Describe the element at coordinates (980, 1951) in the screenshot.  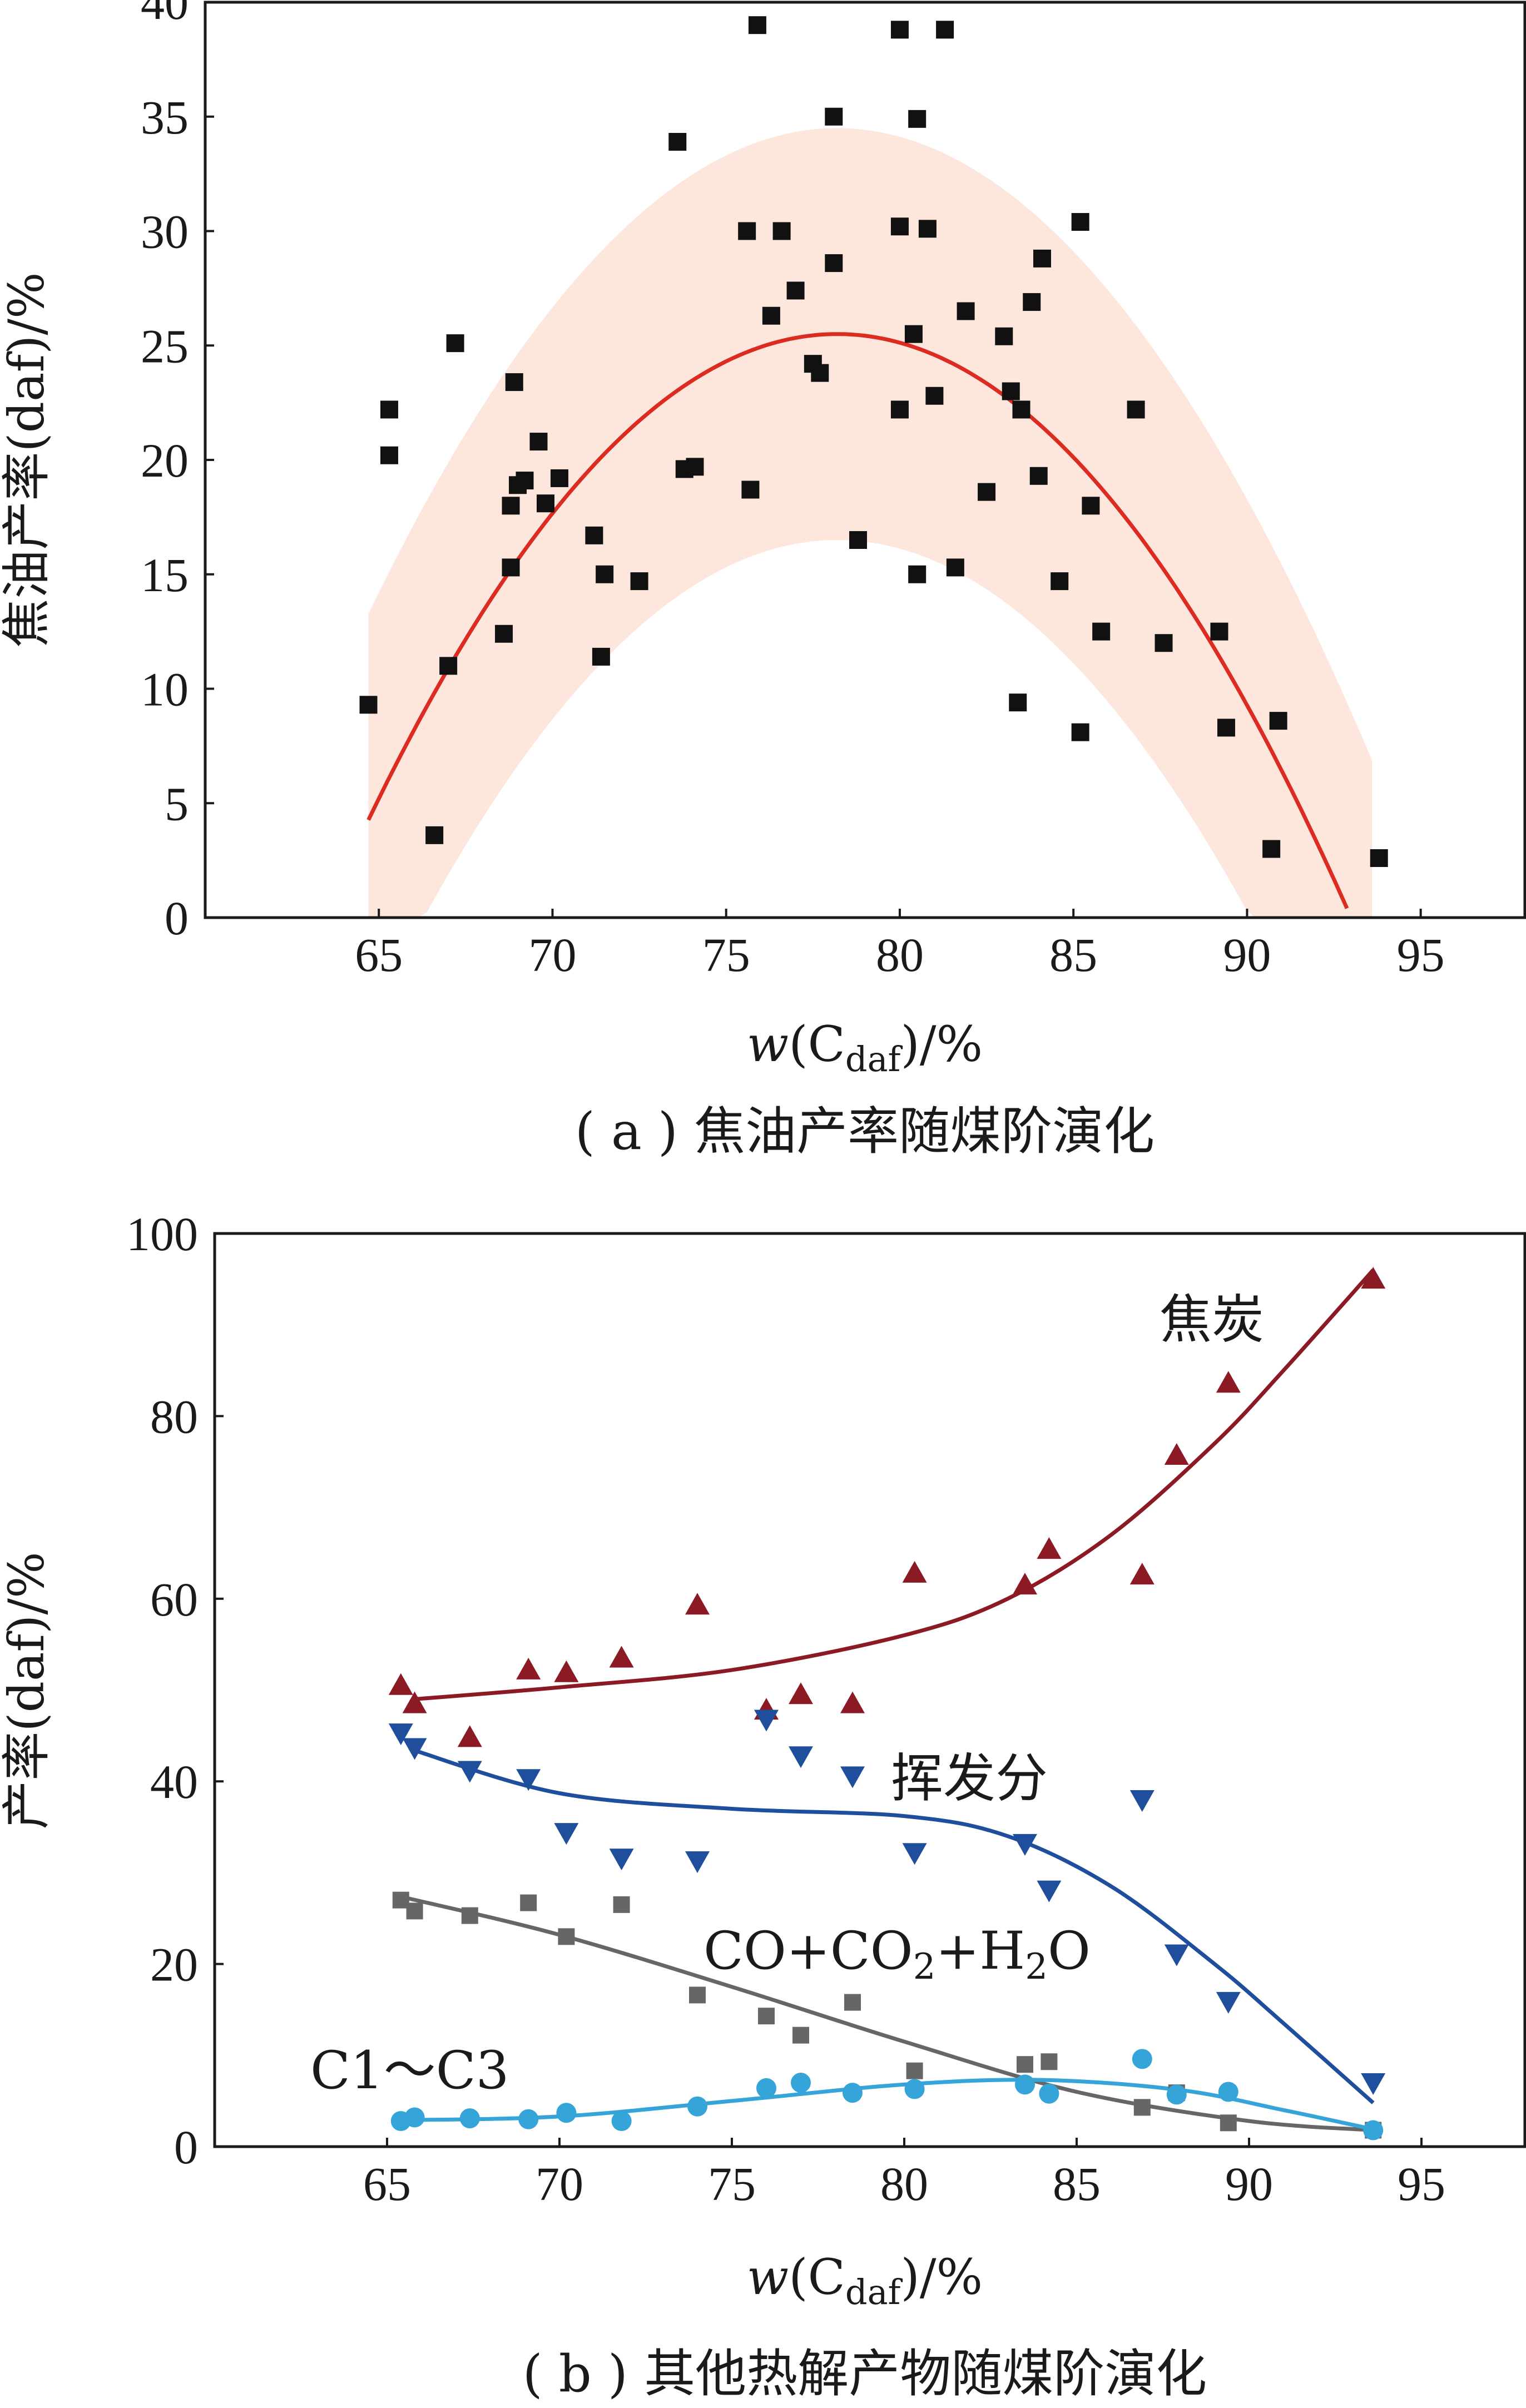
I see `label-text: +H` at that location.